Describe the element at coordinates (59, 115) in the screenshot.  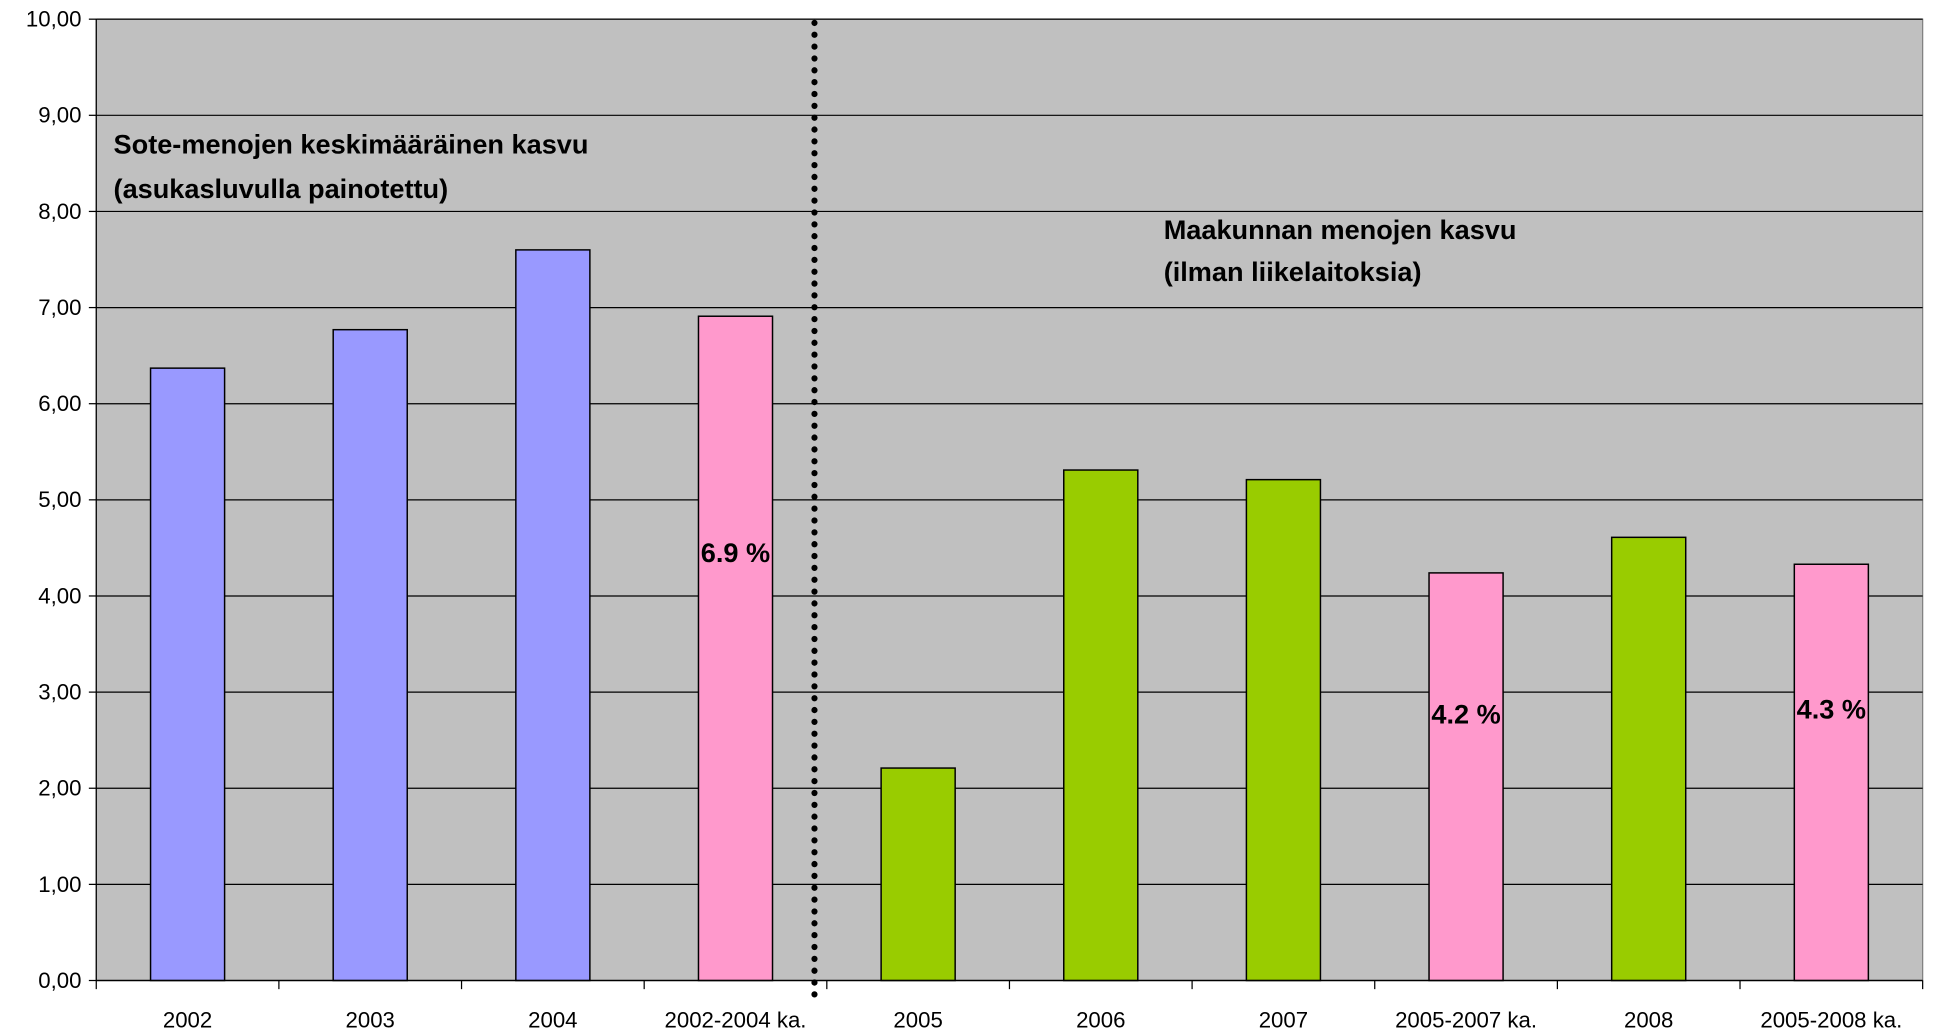
I see `y-tick-label: 9,00` at that location.